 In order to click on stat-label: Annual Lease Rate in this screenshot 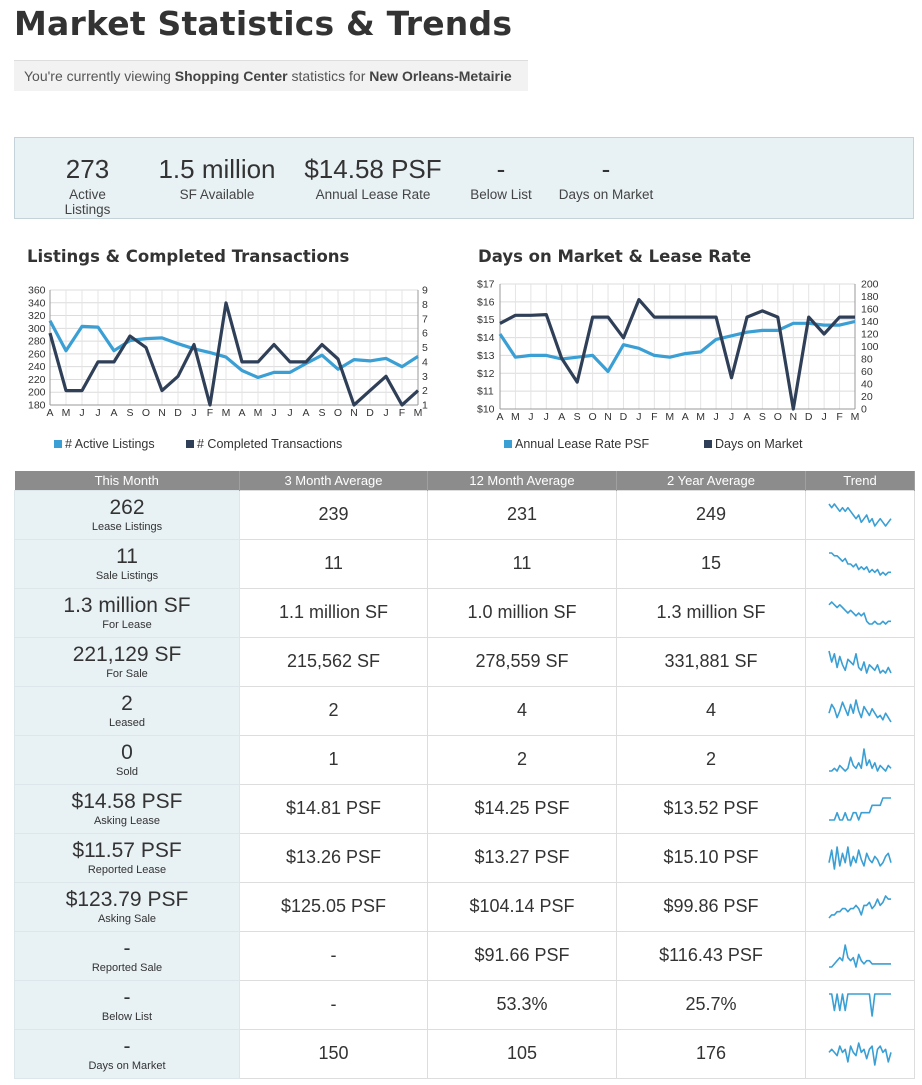, I will do `click(373, 194)`.